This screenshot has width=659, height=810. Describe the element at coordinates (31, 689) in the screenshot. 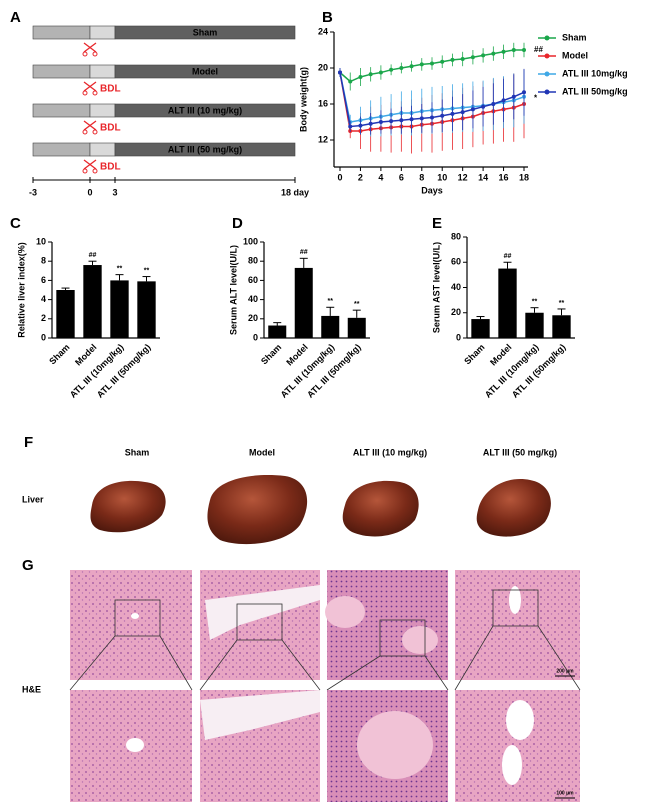

I see `row-label: H&E` at that location.